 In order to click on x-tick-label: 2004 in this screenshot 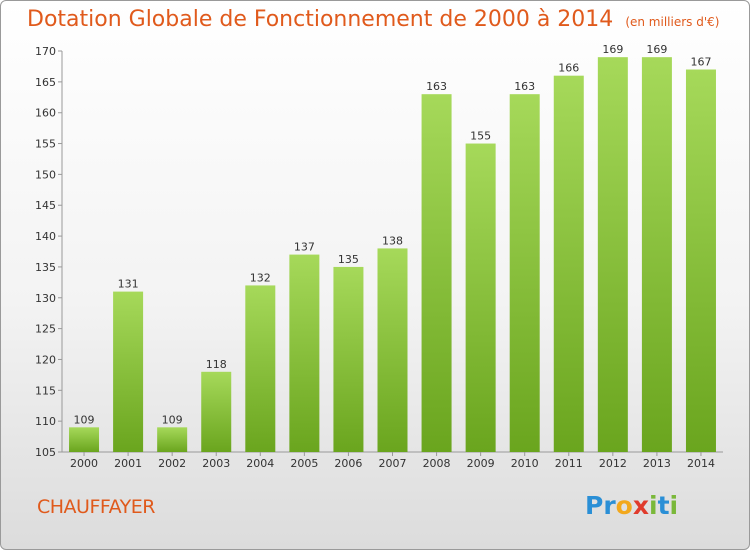, I will do `click(260, 463)`.